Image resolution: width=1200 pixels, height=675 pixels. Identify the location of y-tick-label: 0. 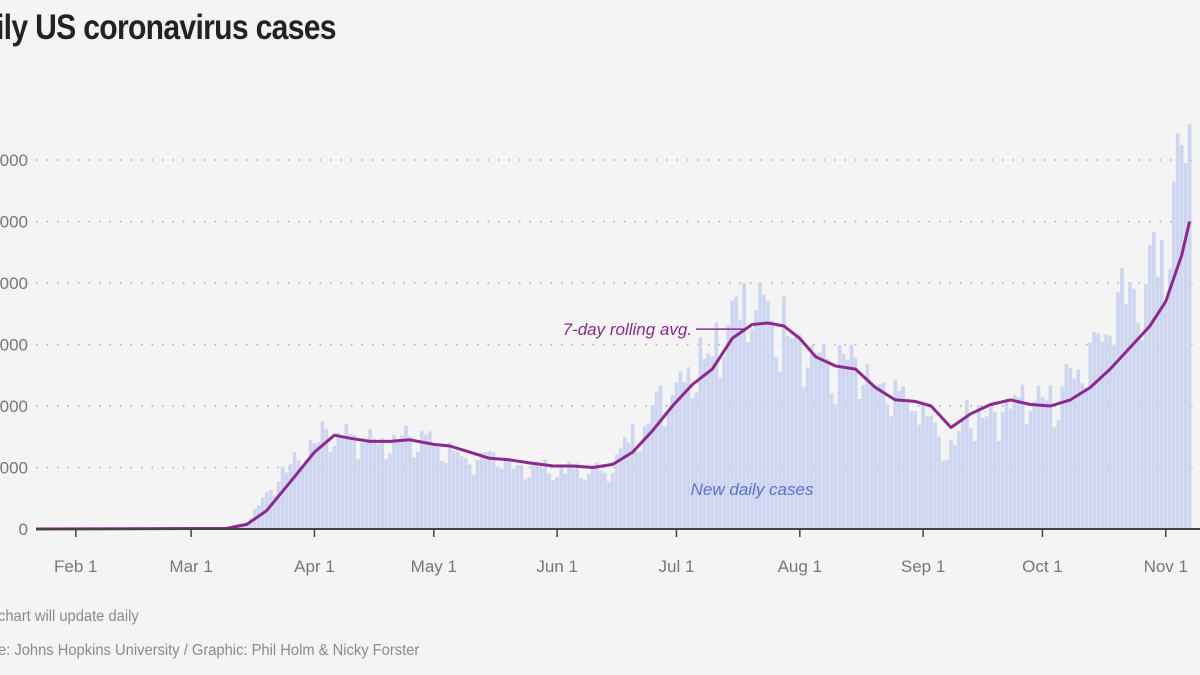
(23, 529).